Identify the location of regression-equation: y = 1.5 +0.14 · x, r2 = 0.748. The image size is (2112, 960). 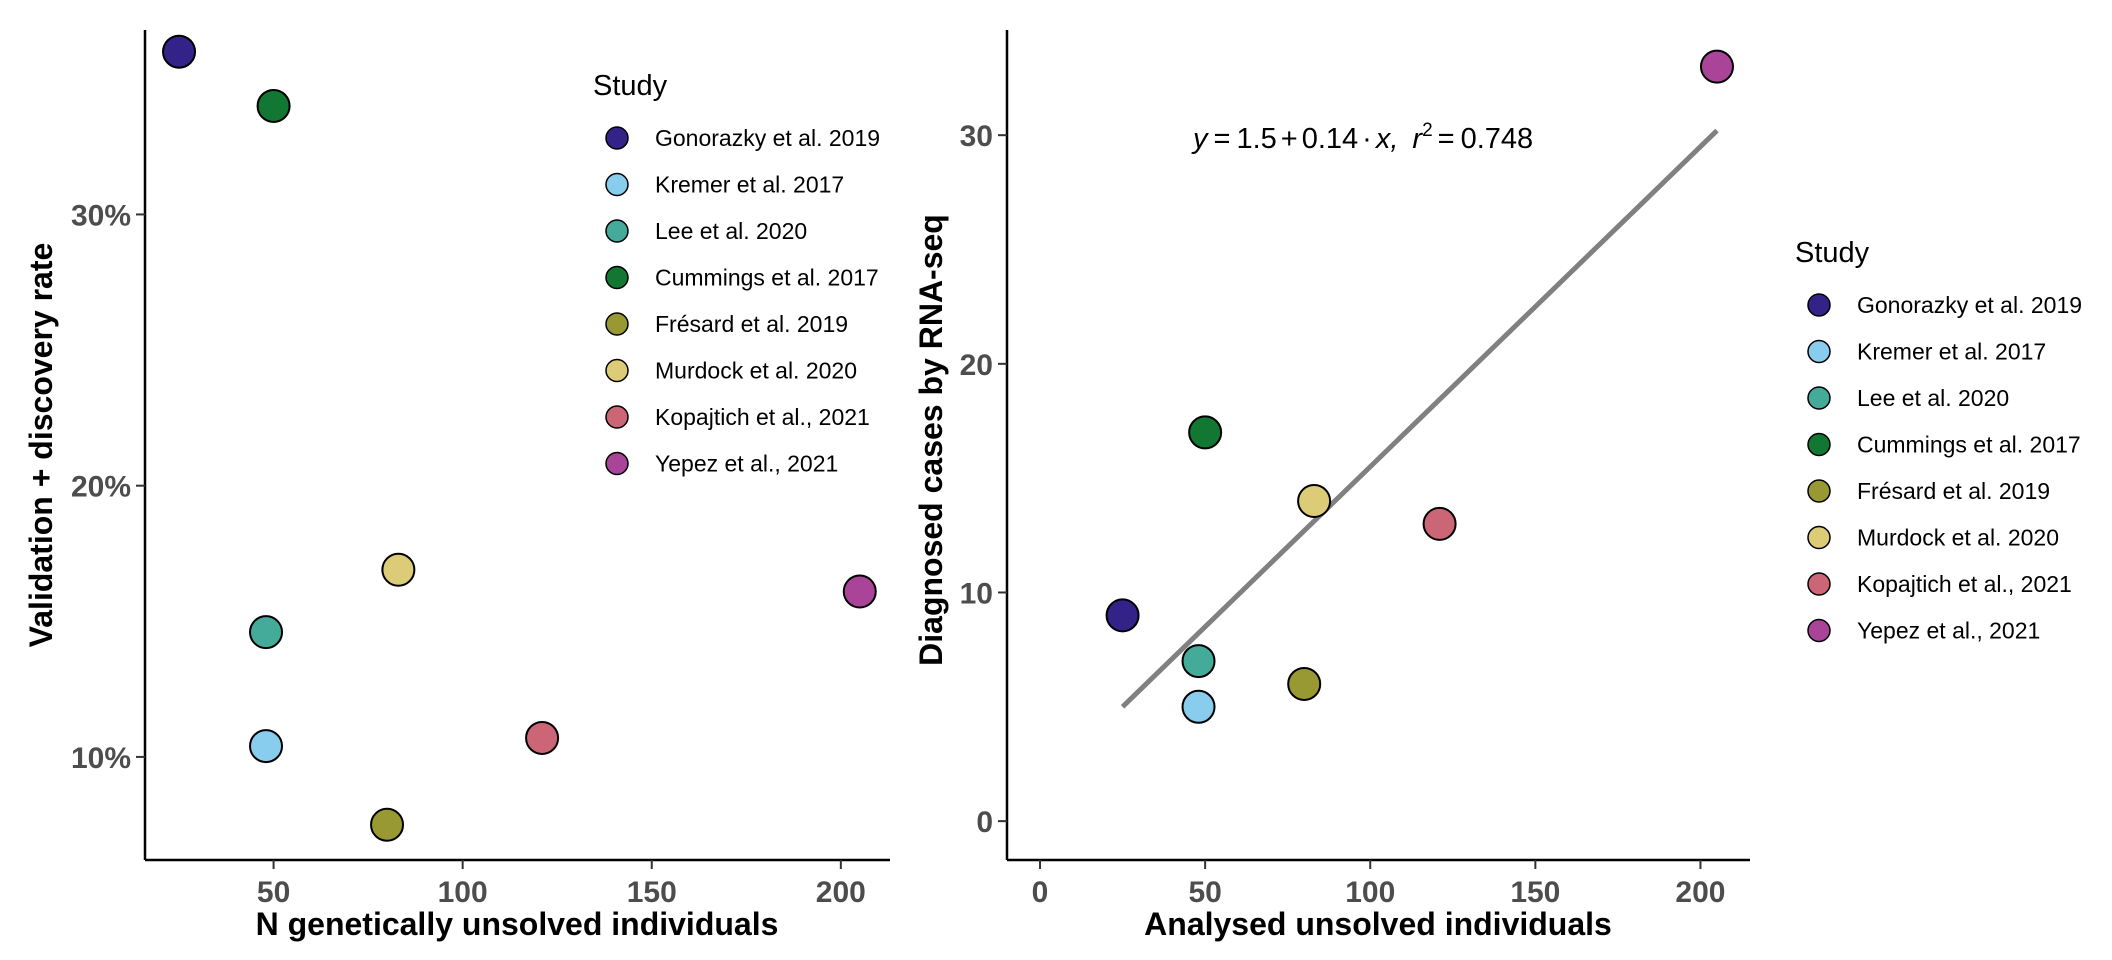
(1362, 137).